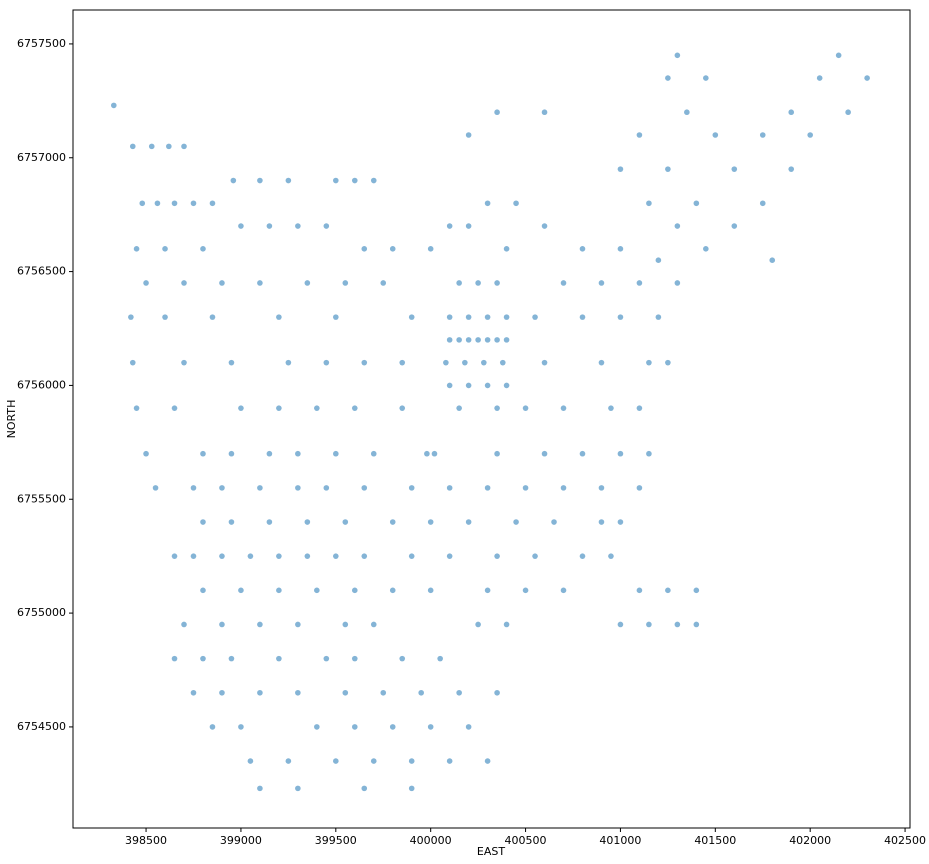 Image resolution: width=929 pixels, height=864 pixels. I want to click on y-tick-label: 6756000, so click(41, 384).